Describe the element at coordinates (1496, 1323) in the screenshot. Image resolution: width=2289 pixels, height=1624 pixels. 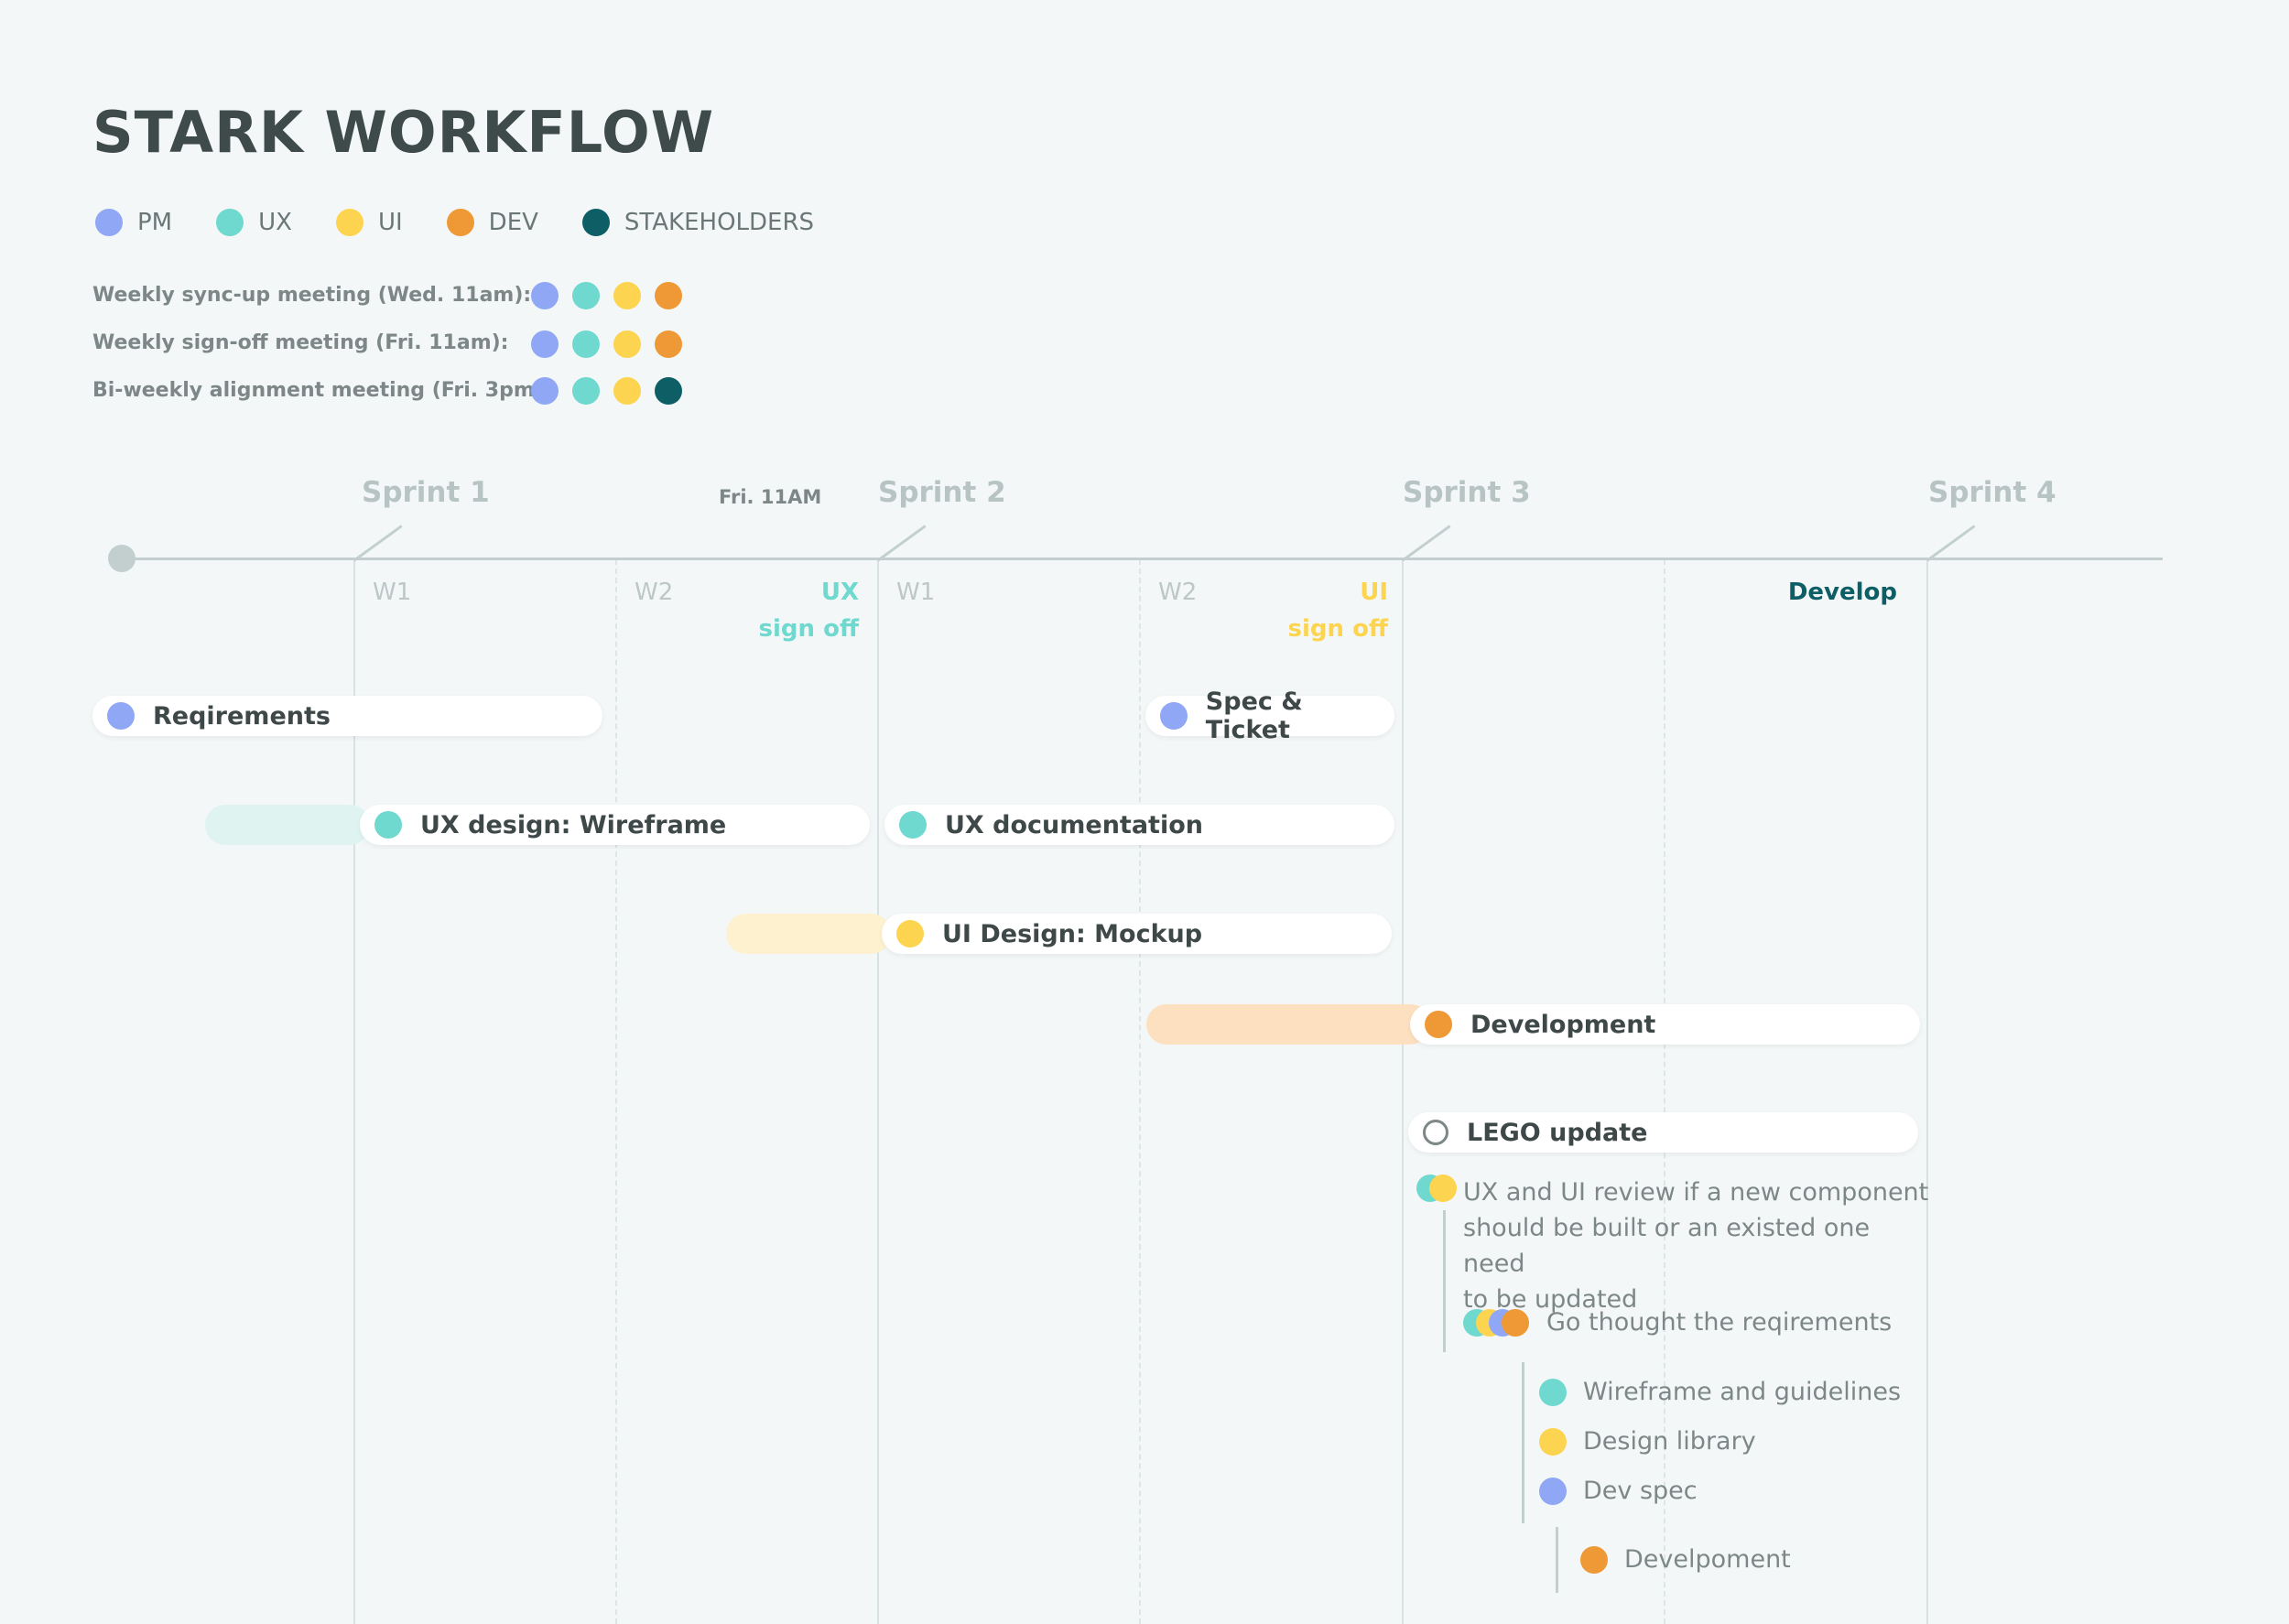
I see `all-roles-icon` at that location.